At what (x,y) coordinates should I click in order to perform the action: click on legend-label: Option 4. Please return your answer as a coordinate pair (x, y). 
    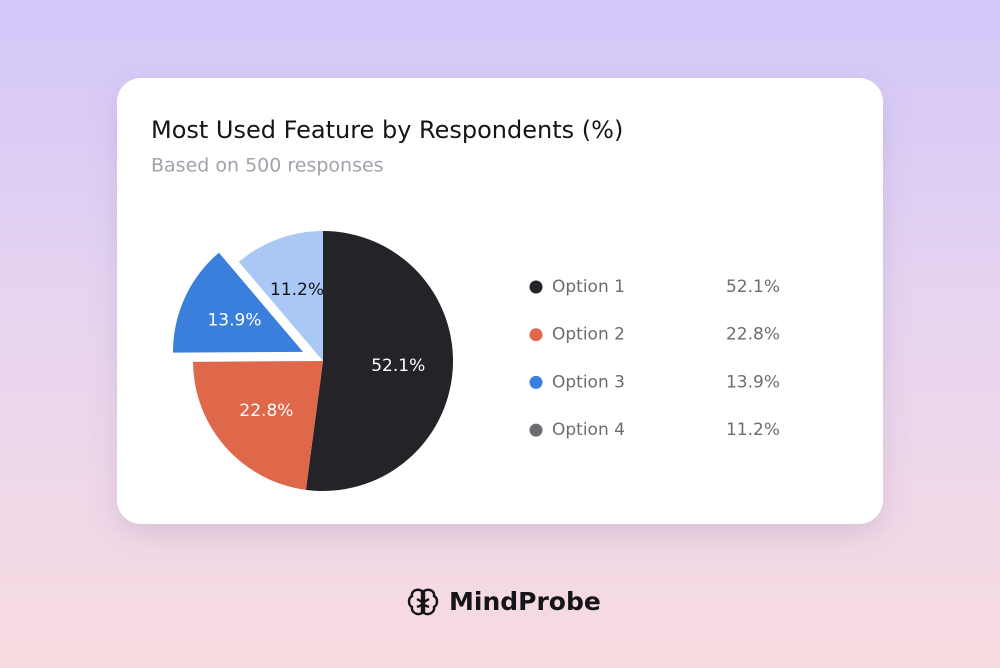
    Looking at the image, I should click on (588, 430).